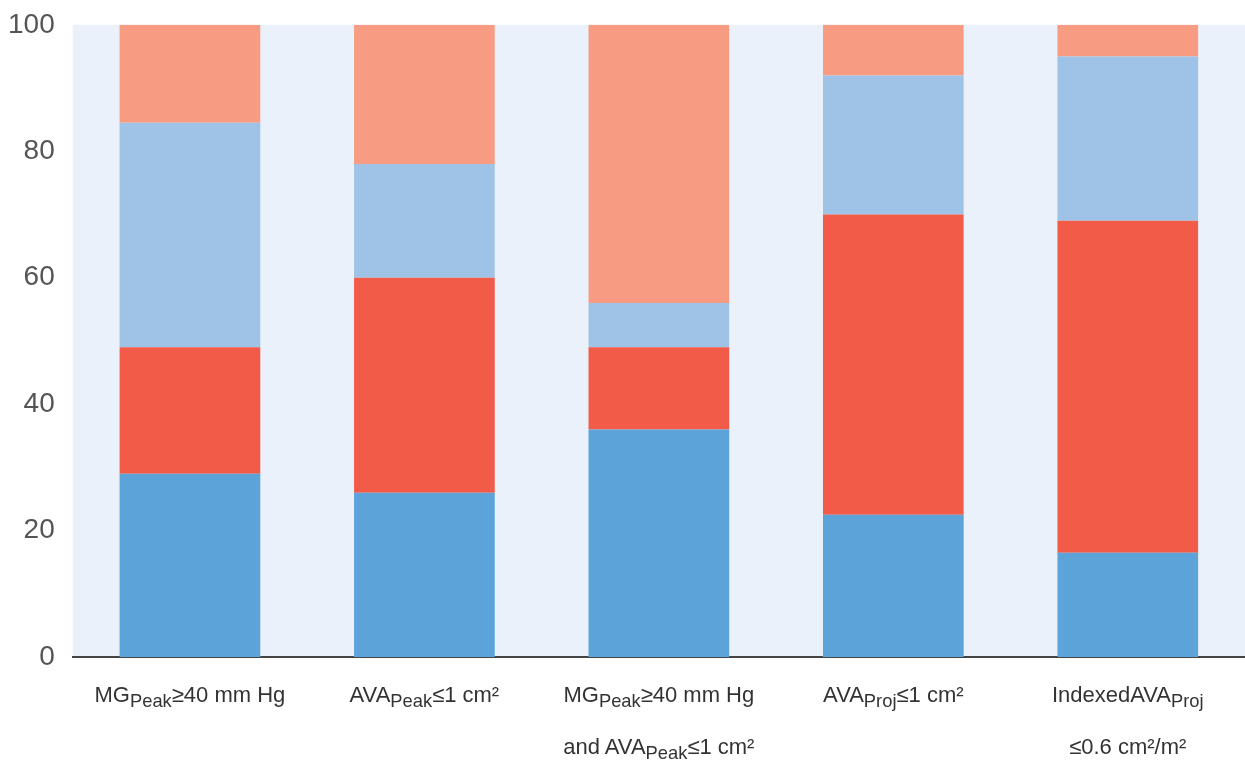 The width and height of the screenshot is (1245, 773). Describe the element at coordinates (39, 529) in the screenshot. I see `y-tick-label: 20` at that location.